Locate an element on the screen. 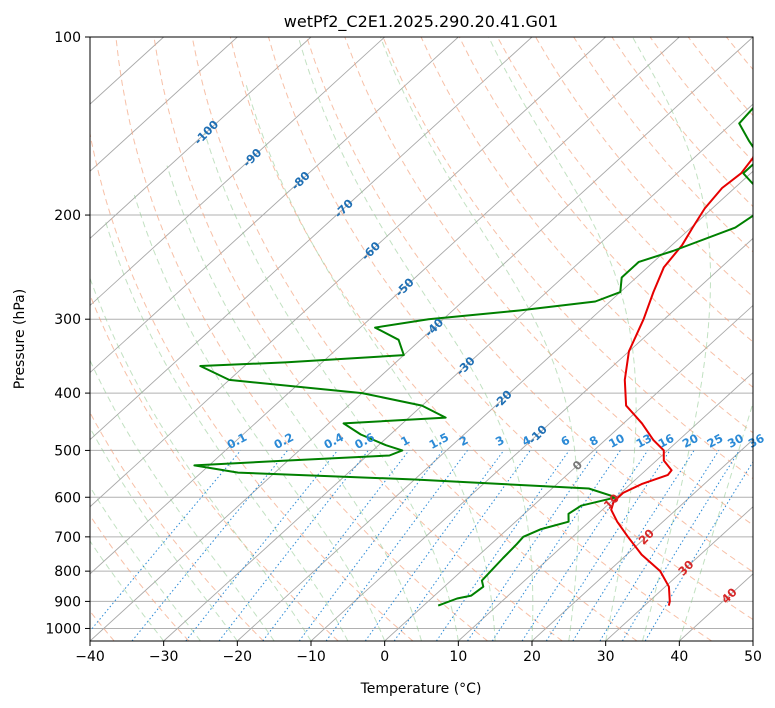  x-axis-label: Temperature (°C) is located at coordinates (421, 689).